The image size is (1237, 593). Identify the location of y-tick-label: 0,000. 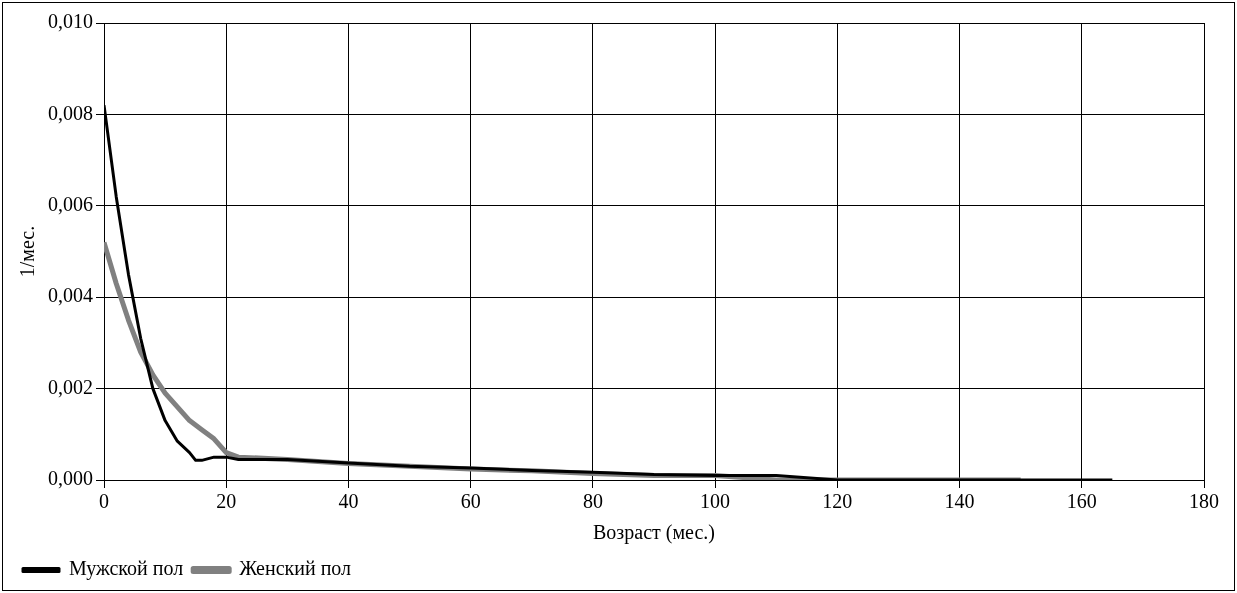
(70, 478).